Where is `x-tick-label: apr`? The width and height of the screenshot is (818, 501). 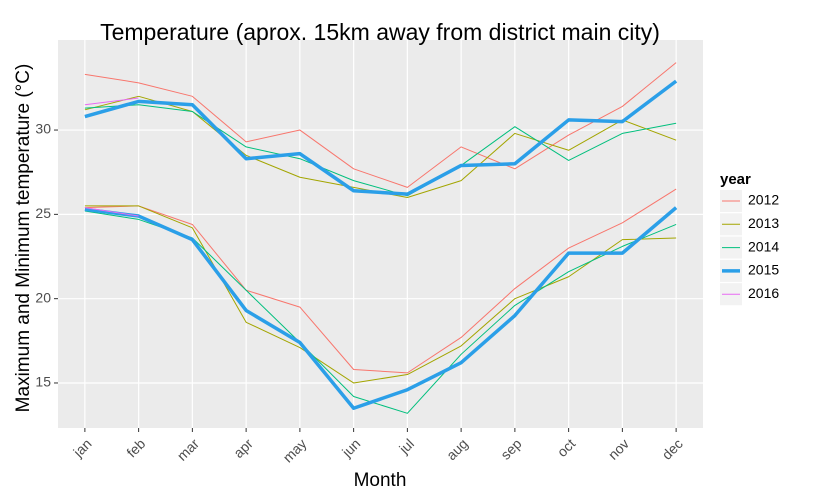 x-tick-label: apr is located at coordinates (243, 448).